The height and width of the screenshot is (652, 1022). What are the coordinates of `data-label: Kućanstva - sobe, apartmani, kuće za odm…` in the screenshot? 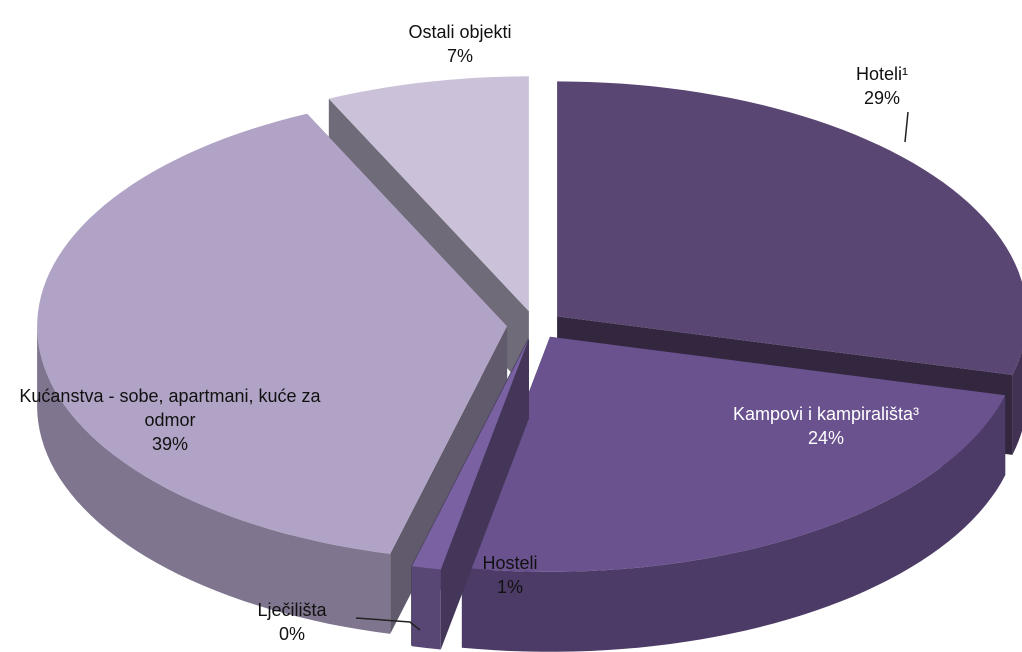 It's located at (170, 420).